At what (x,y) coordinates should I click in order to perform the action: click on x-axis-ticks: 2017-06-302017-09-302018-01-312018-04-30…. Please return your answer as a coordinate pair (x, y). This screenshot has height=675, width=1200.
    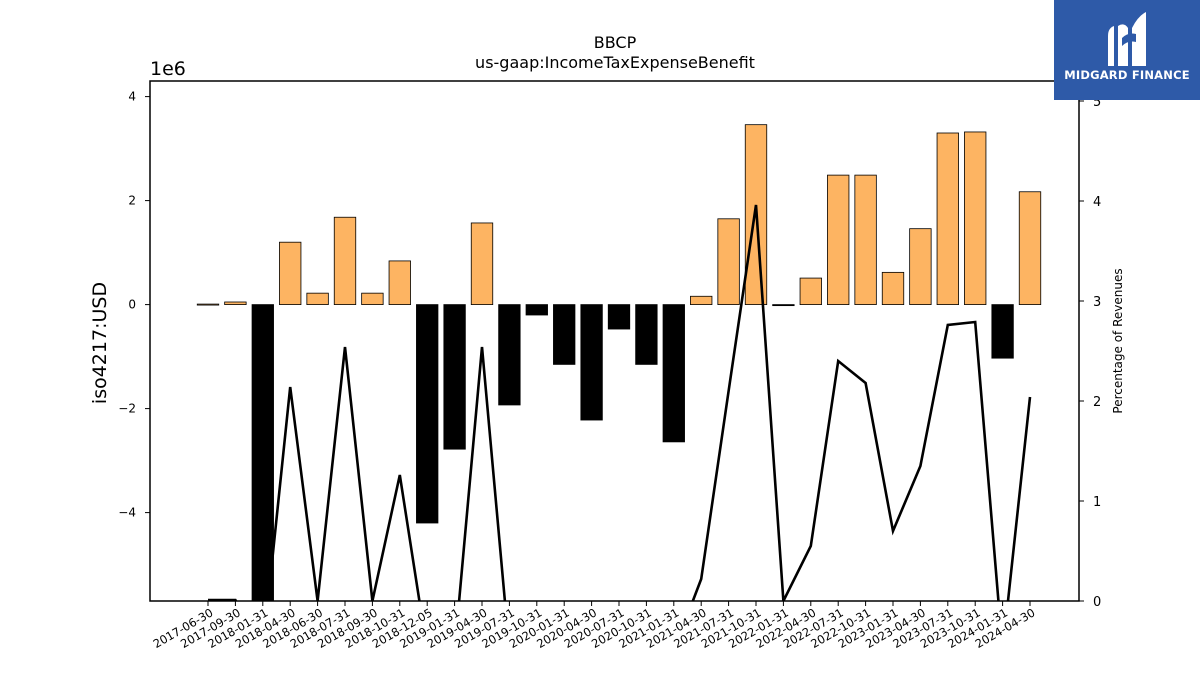
    Looking at the image, I should click on (594, 626).